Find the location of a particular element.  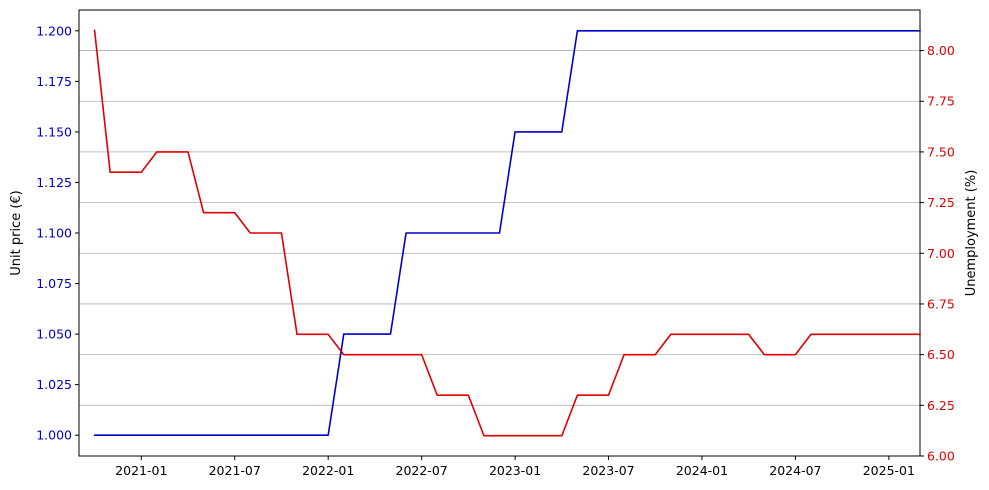

x-tick-label-4: 2023-01 is located at coordinates (515, 470).